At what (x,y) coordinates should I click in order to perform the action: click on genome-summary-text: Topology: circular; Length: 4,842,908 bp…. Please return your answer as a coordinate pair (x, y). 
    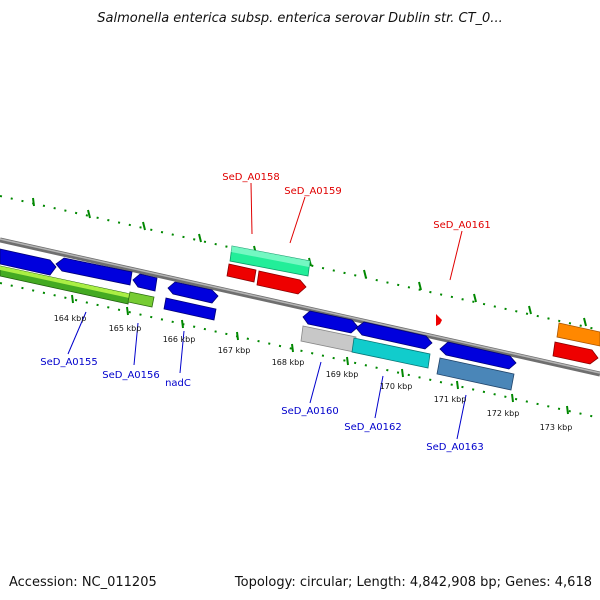
    Looking at the image, I should click on (413, 582).